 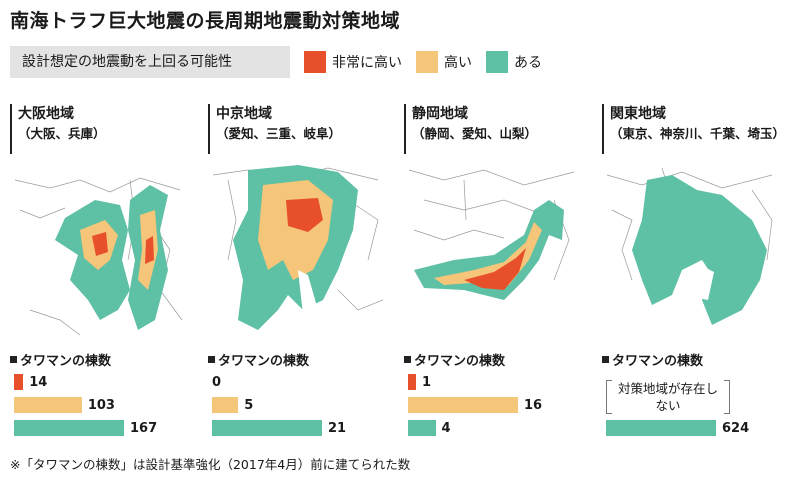 I want to click on map-kanto, so click(x=689, y=246).